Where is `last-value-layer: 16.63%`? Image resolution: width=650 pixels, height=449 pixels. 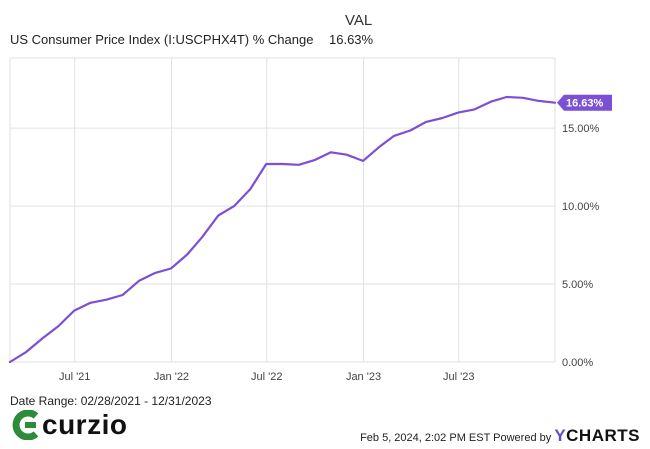 last-value-layer: 16.63% is located at coordinates (584, 102).